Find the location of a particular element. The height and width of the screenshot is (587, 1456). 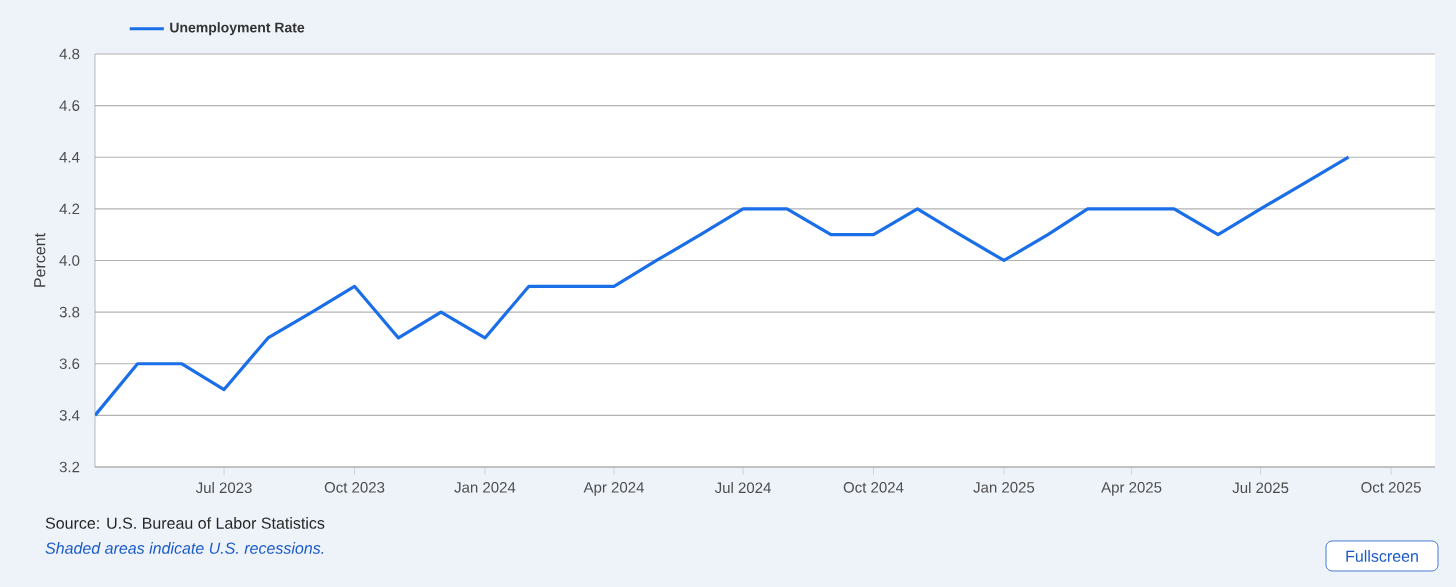

y-axis-title: Percent is located at coordinates (40, 260).